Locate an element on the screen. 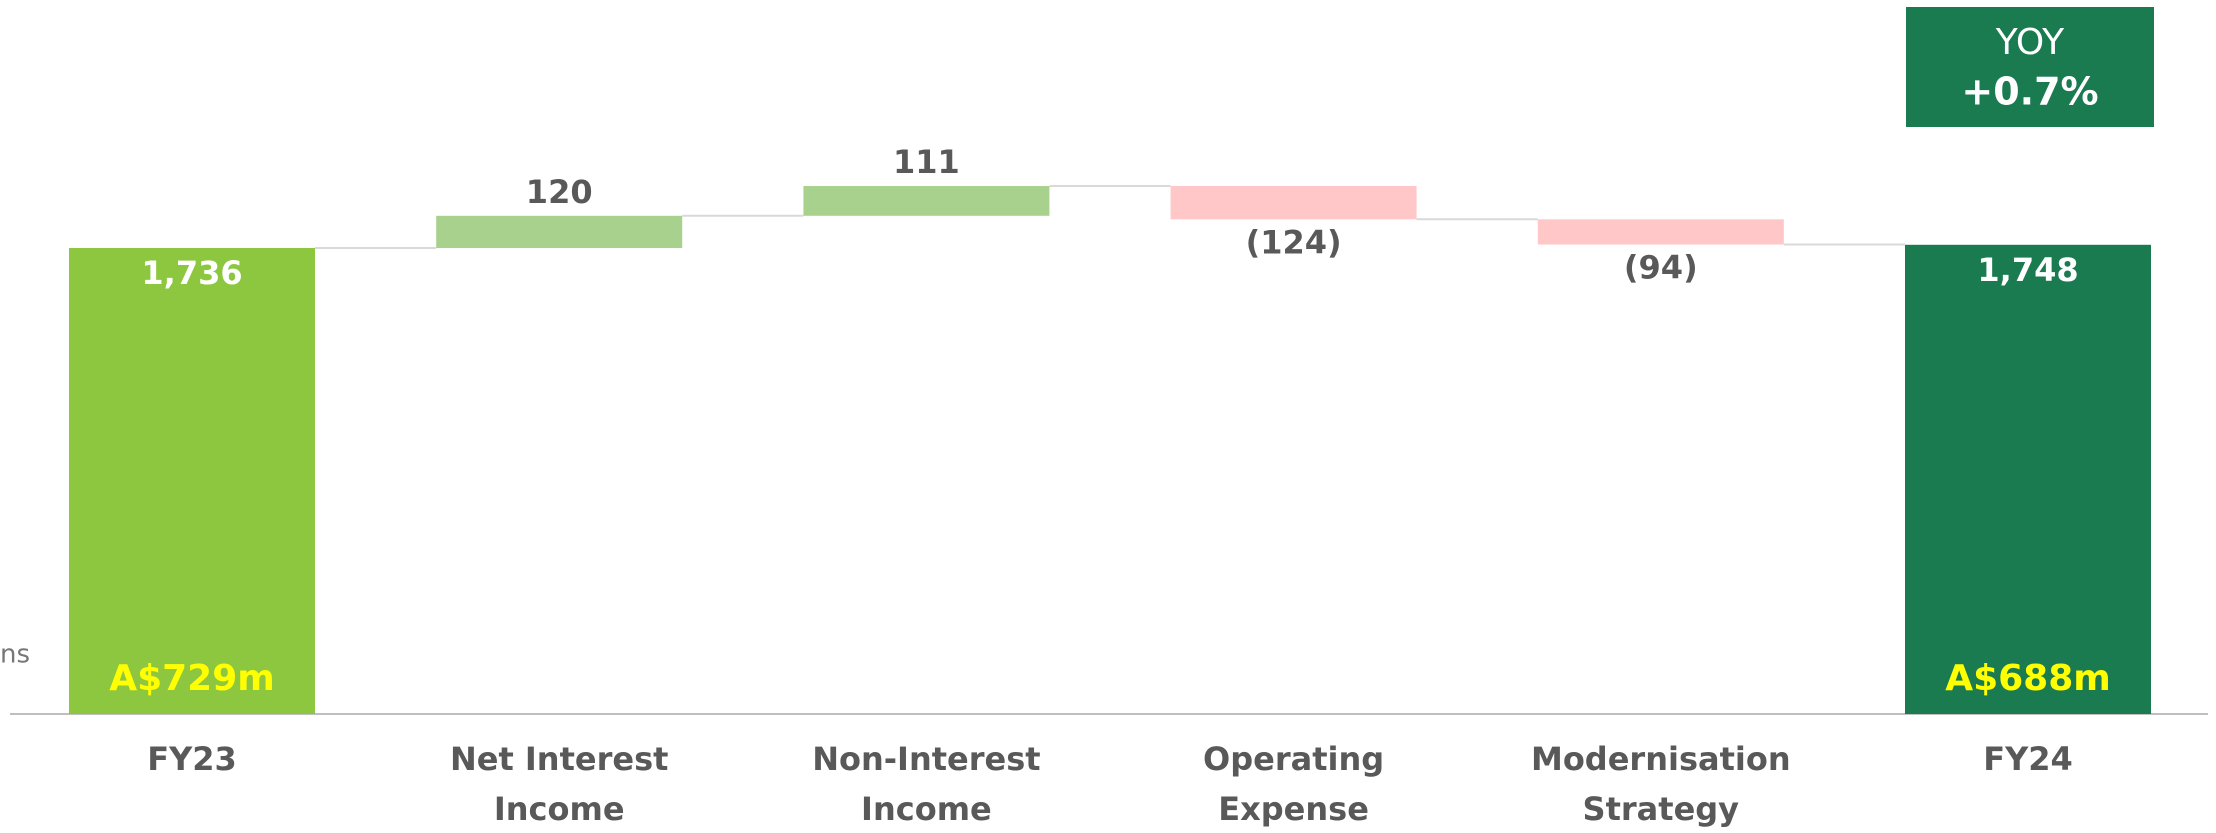 This screenshot has width=2216, height=833. x-tick-label: Non-Interest is located at coordinates (926, 759).